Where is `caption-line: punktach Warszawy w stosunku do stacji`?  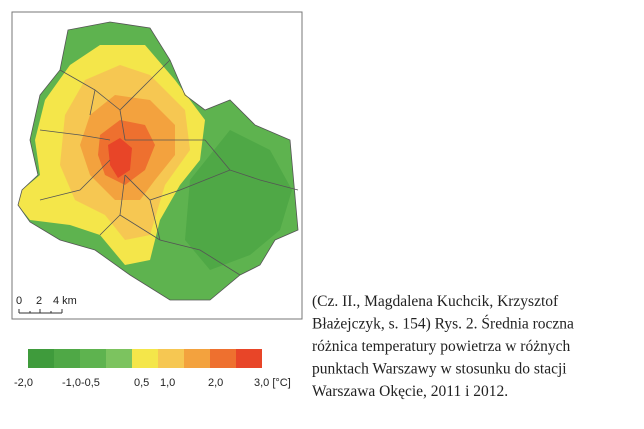 caption-line: punktach Warszawy w stosunku do stacji is located at coordinates (439, 369).